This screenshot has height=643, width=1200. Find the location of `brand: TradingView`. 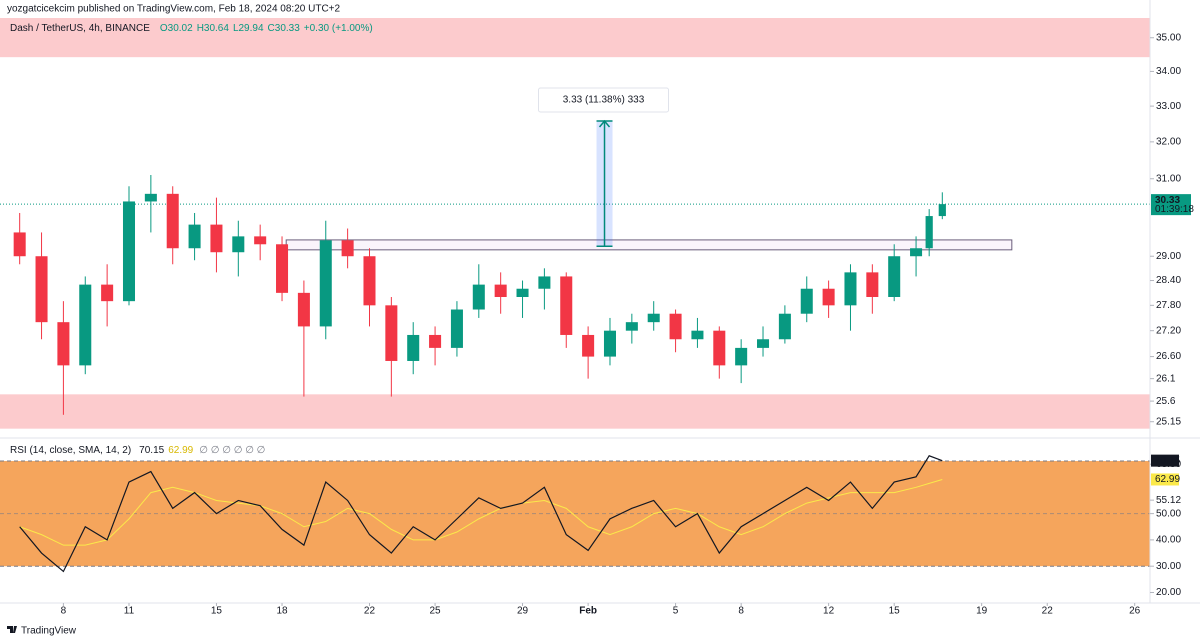

brand: TradingView is located at coordinates (42, 631).